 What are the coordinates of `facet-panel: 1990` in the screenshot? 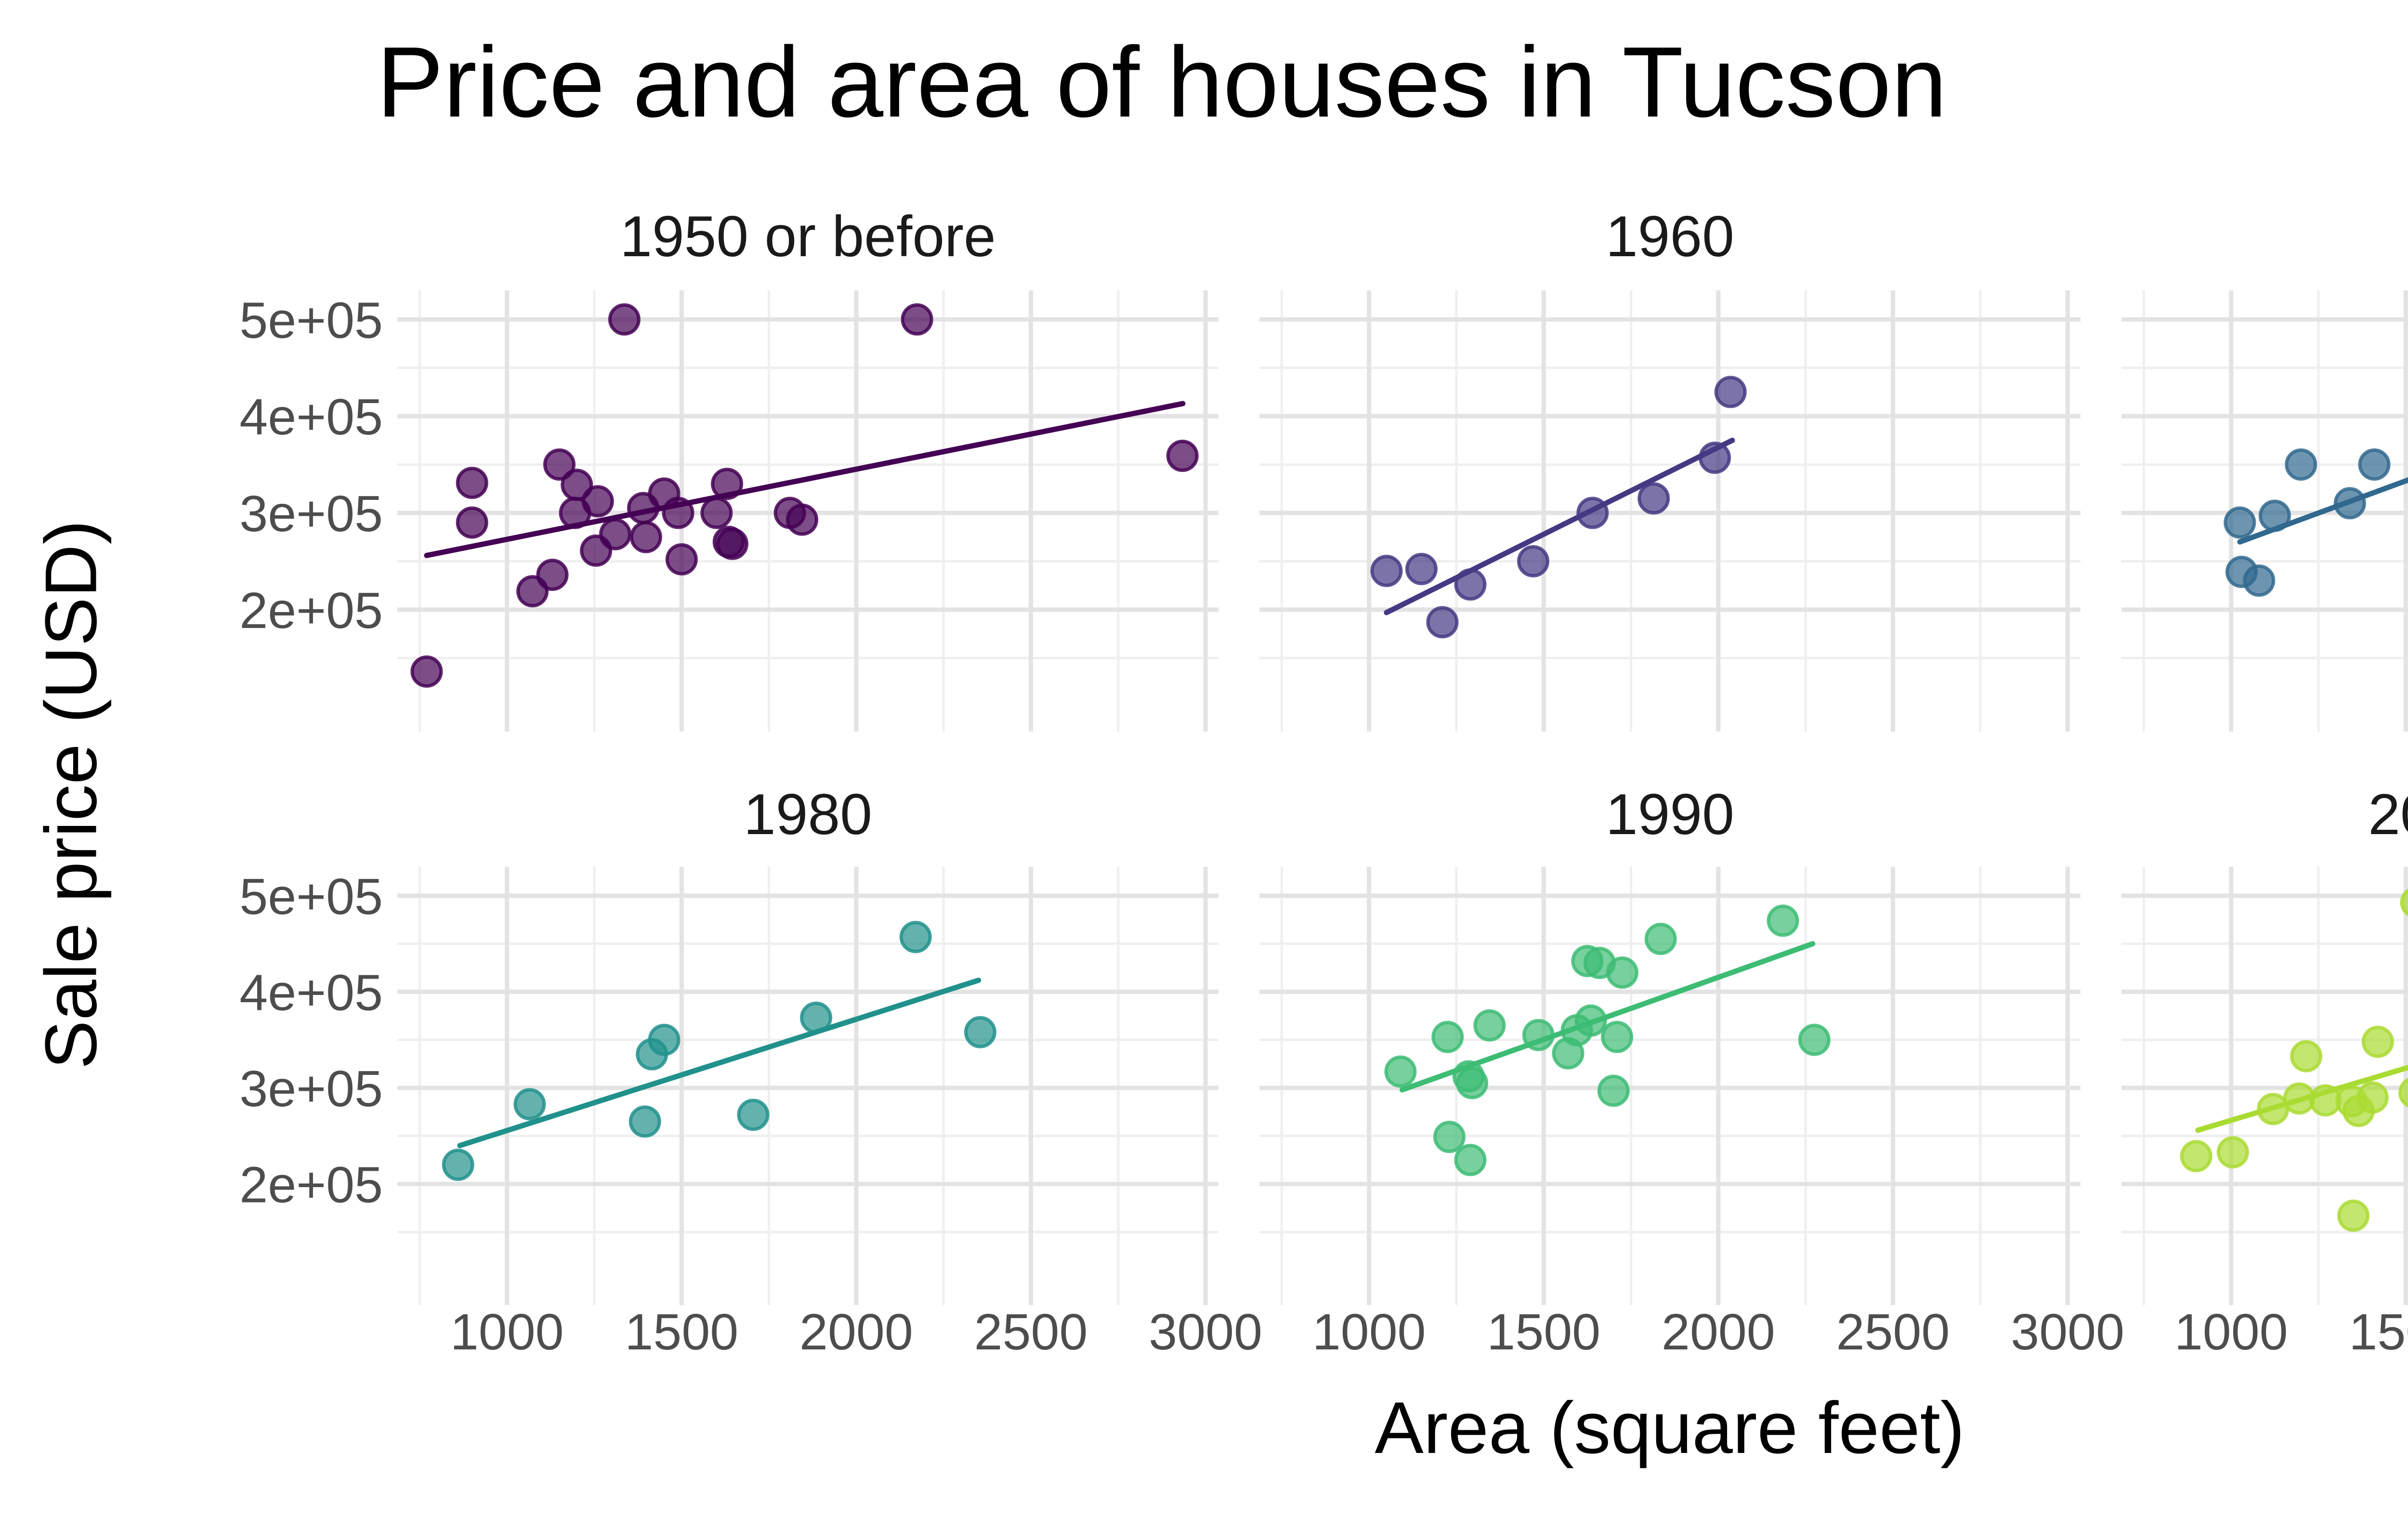 It's located at (1670, 1043).